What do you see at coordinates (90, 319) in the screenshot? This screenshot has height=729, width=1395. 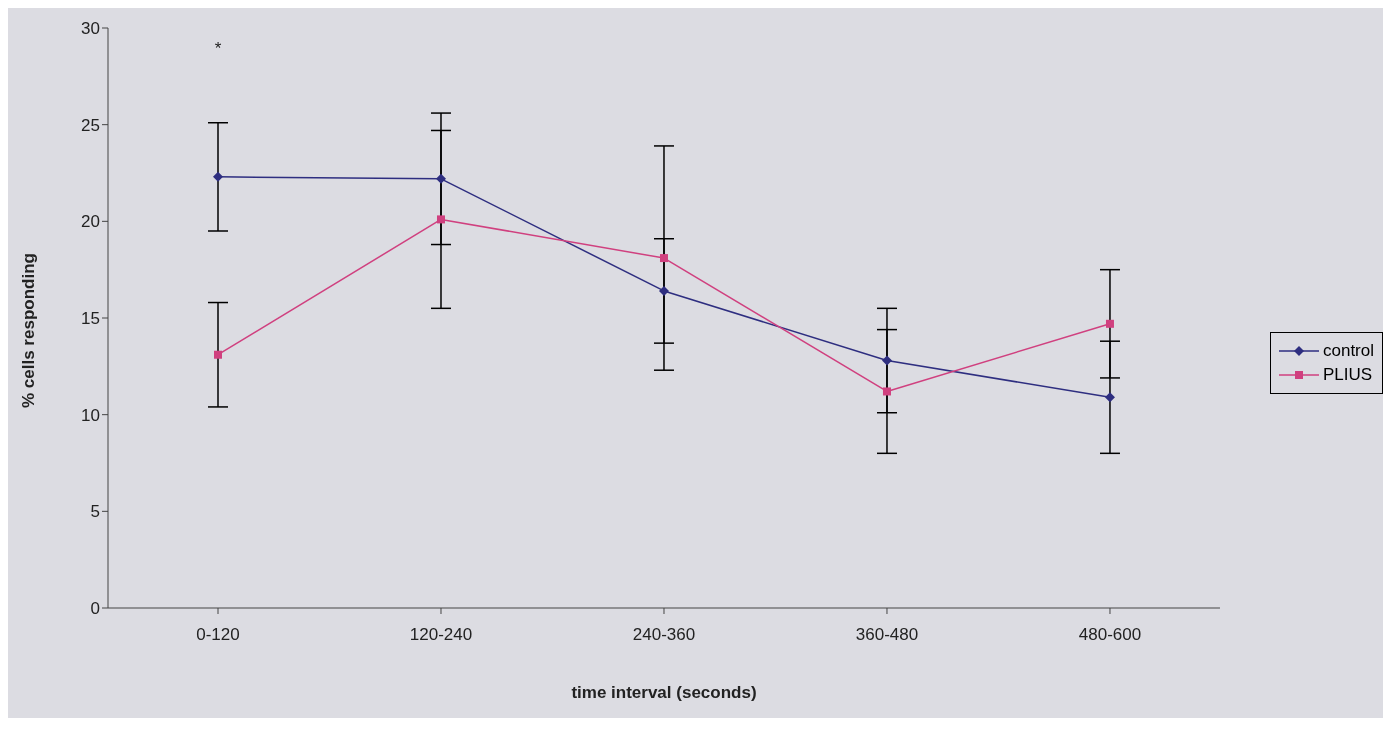 I see `y-tick-label: 15` at bounding box center [90, 319].